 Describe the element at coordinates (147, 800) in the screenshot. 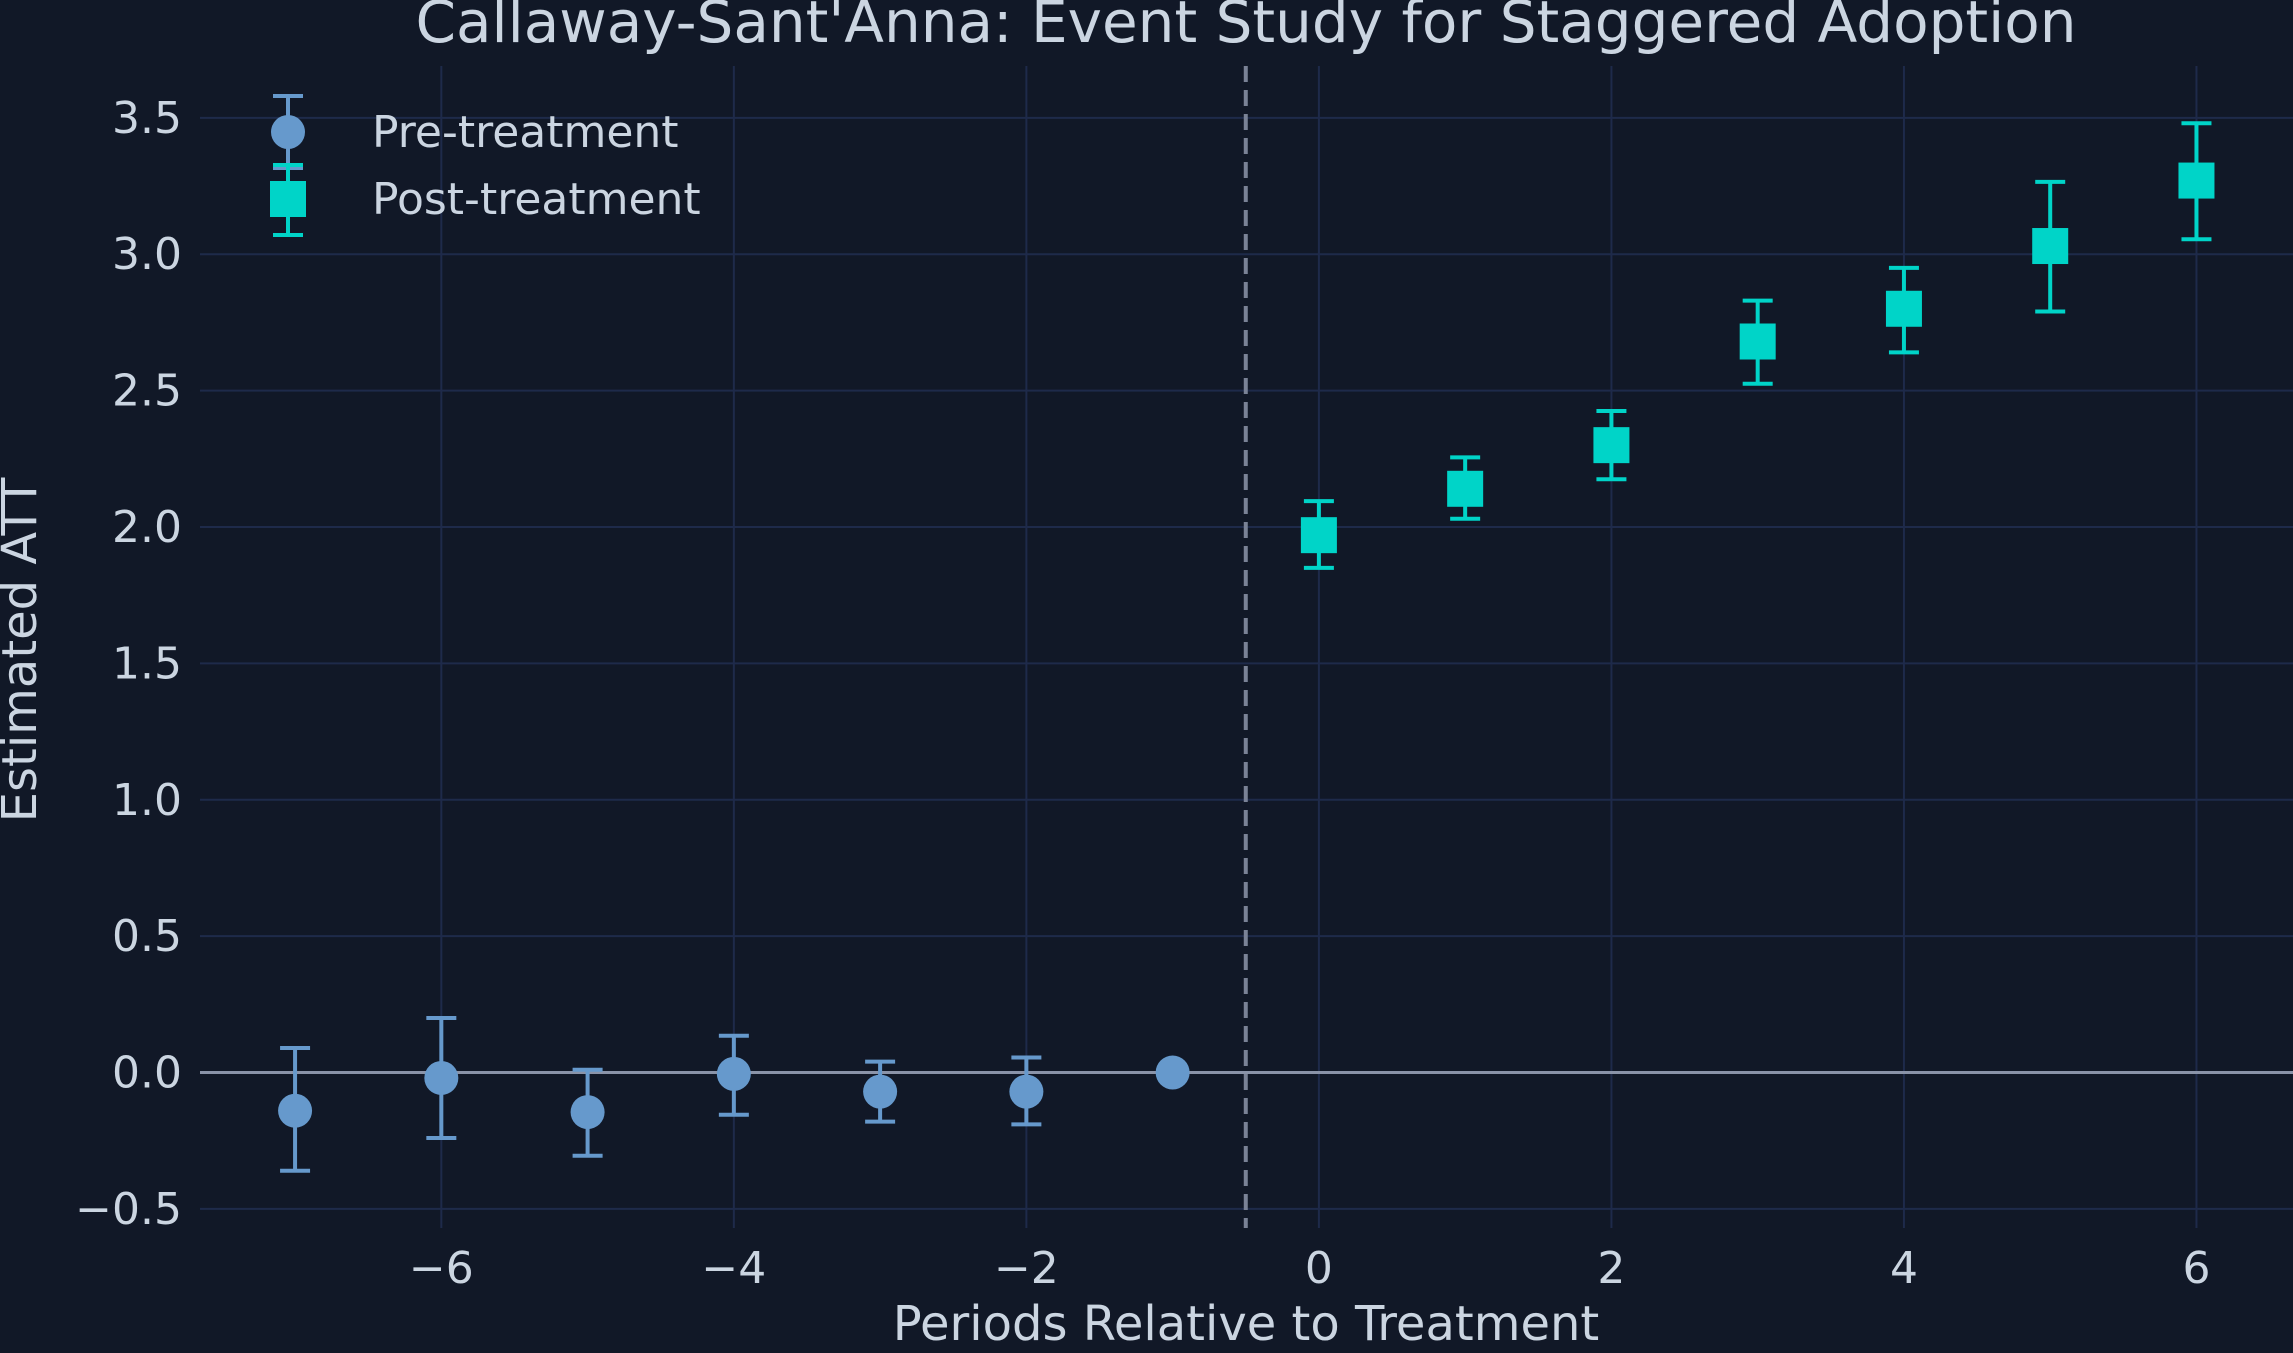

I see `y-tick-label: 1.0` at that location.